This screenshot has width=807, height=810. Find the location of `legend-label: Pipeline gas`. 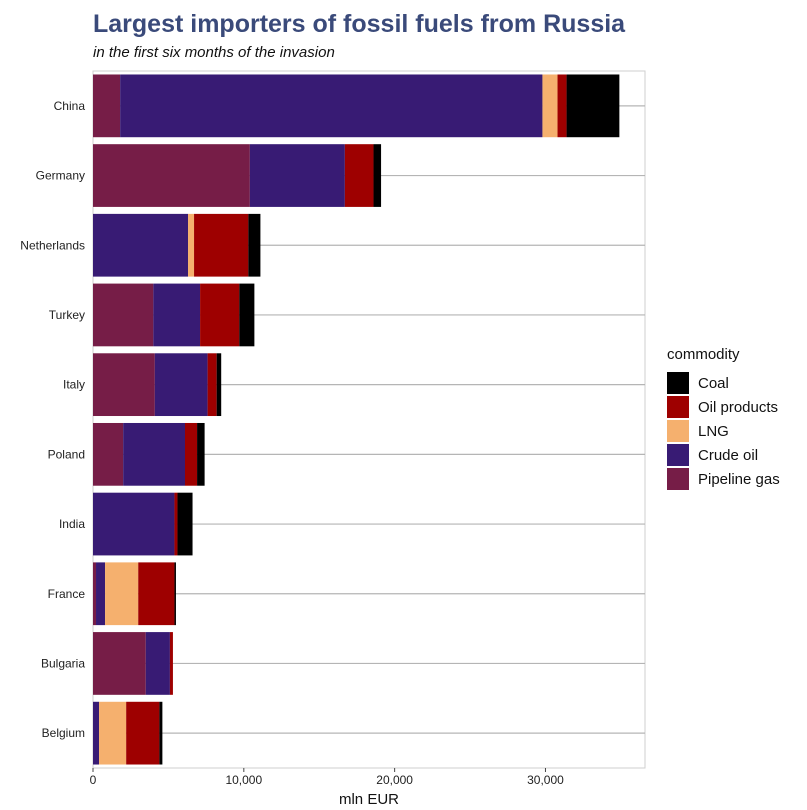

legend-label: Pipeline gas is located at coordinates (739, 479).